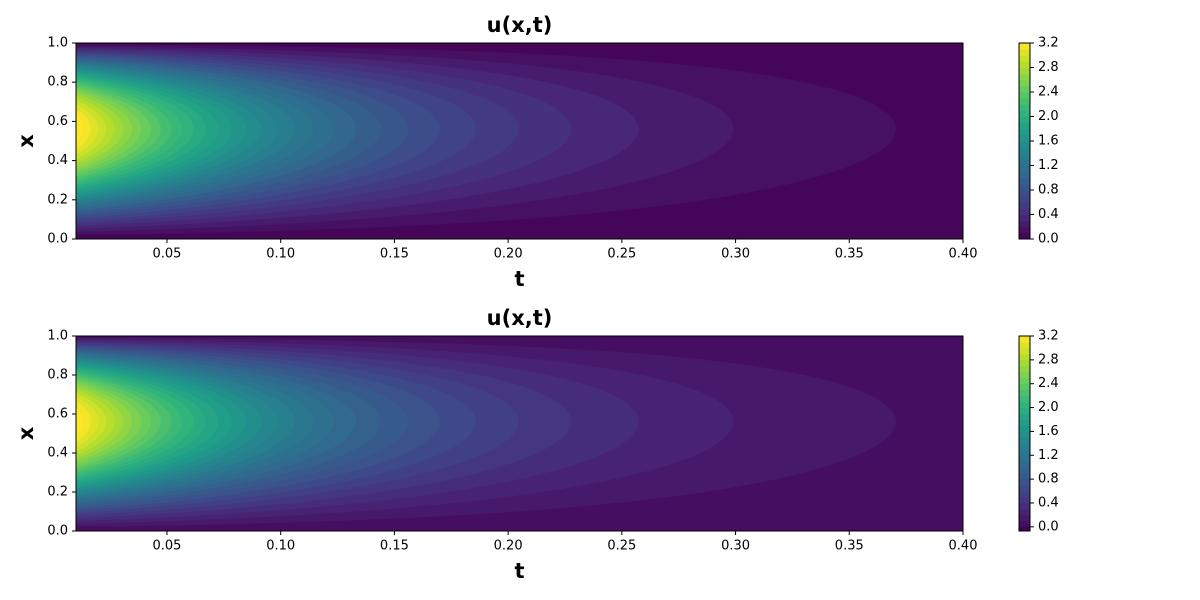  I want to click on colorbar-frame, so click(1024, 433).